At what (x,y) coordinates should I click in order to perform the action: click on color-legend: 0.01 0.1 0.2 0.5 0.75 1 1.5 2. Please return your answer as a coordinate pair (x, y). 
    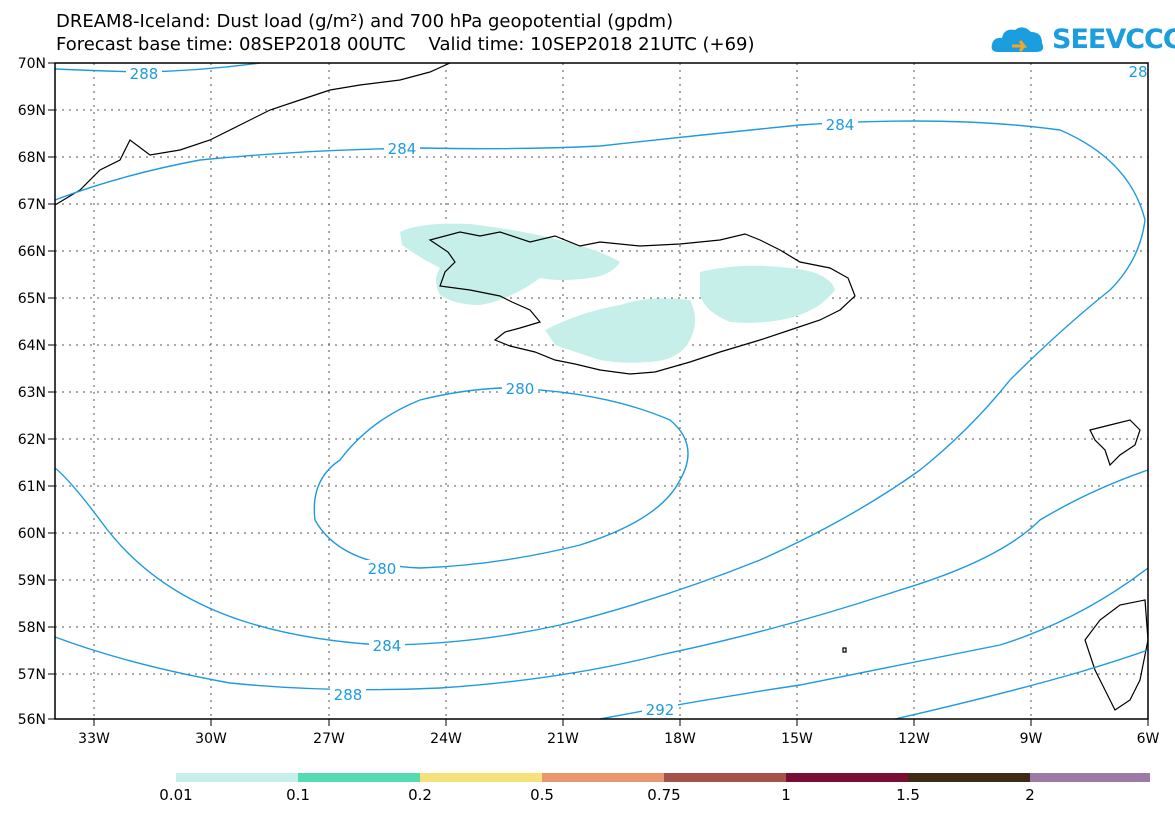
    Looking at the image, I should click on (587, 792).